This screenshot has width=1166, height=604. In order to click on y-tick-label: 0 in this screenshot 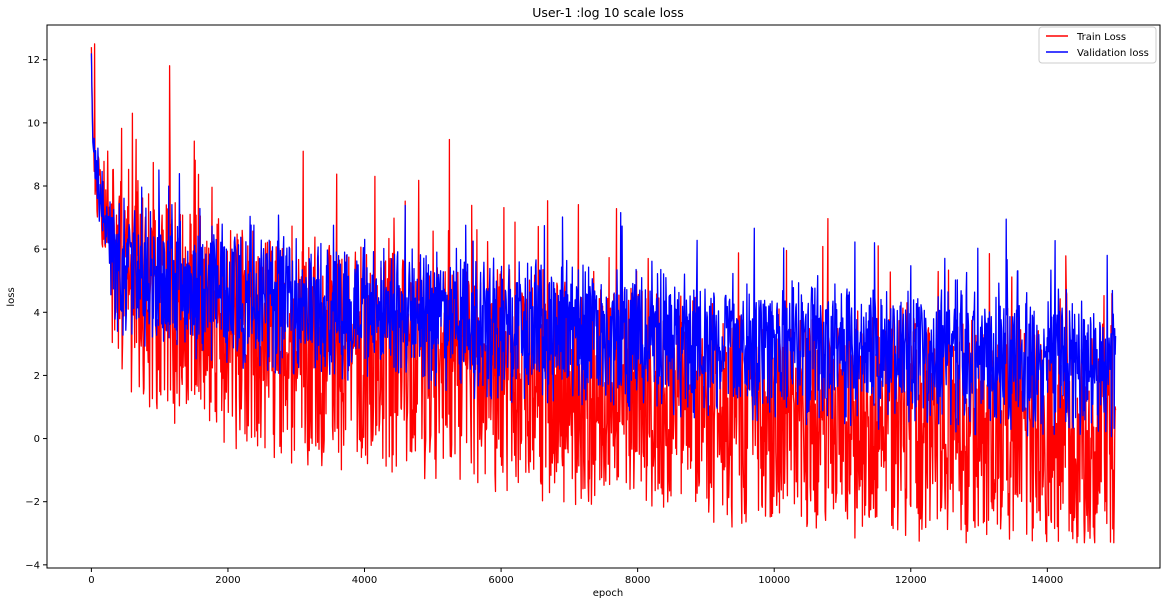, I will do `click(37, 439)`.